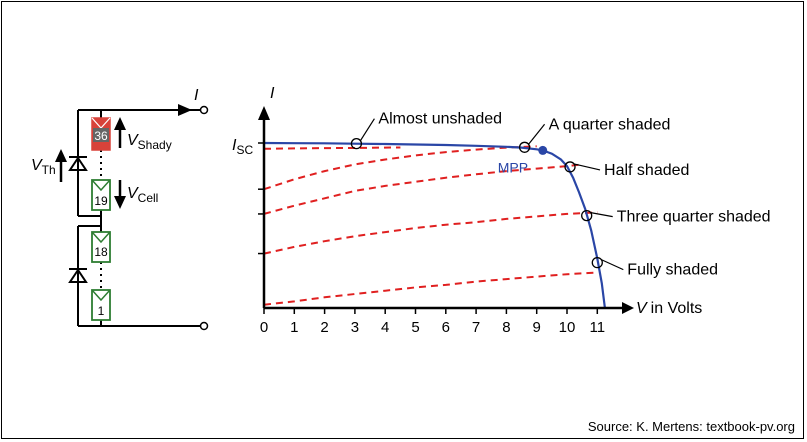 The image size is (807, 442). Describe the element at coordinates (78, 163) in the screenshot. I see `bypass-diode-upper` at that location.